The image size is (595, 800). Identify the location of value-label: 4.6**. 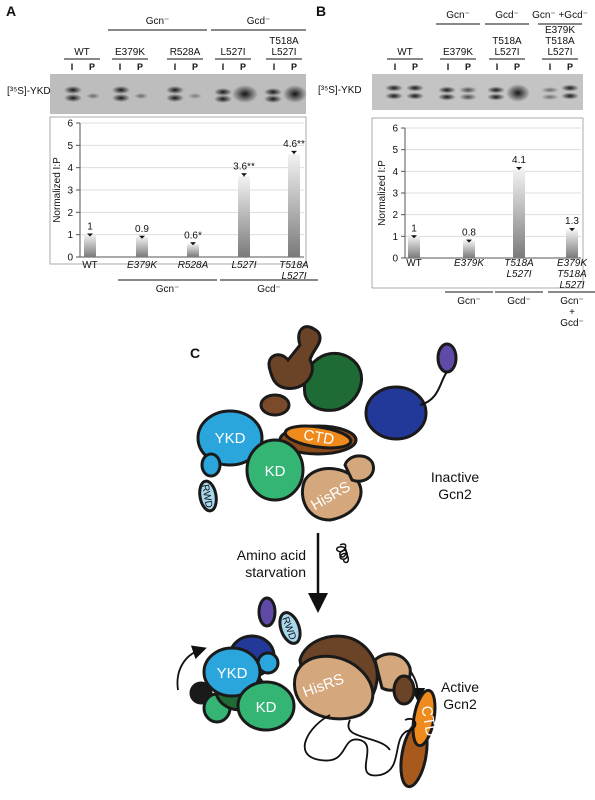
(294, 144).